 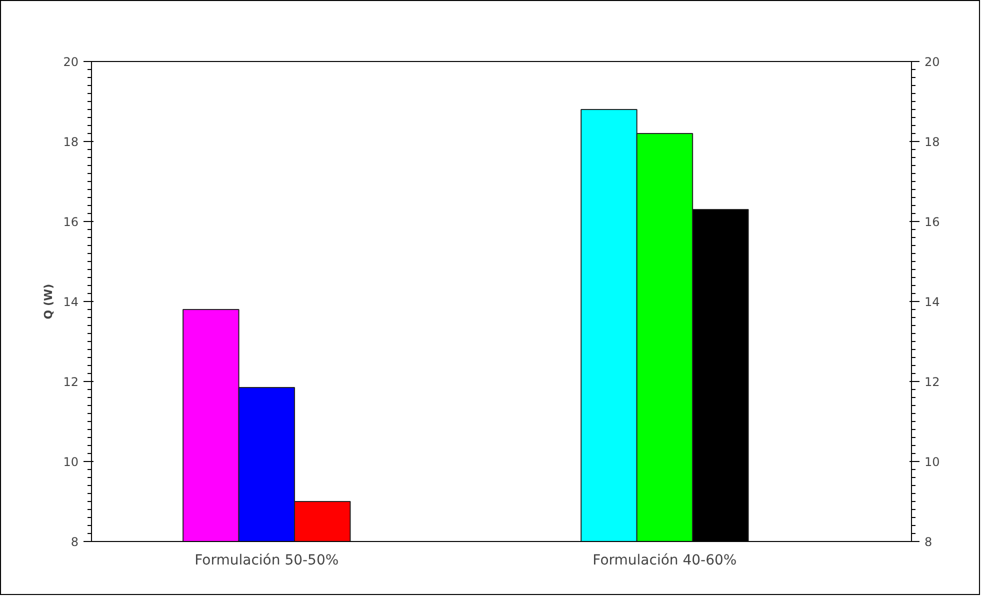 I want to click on y2-tick-label: 14, so click(x=932, y=302).